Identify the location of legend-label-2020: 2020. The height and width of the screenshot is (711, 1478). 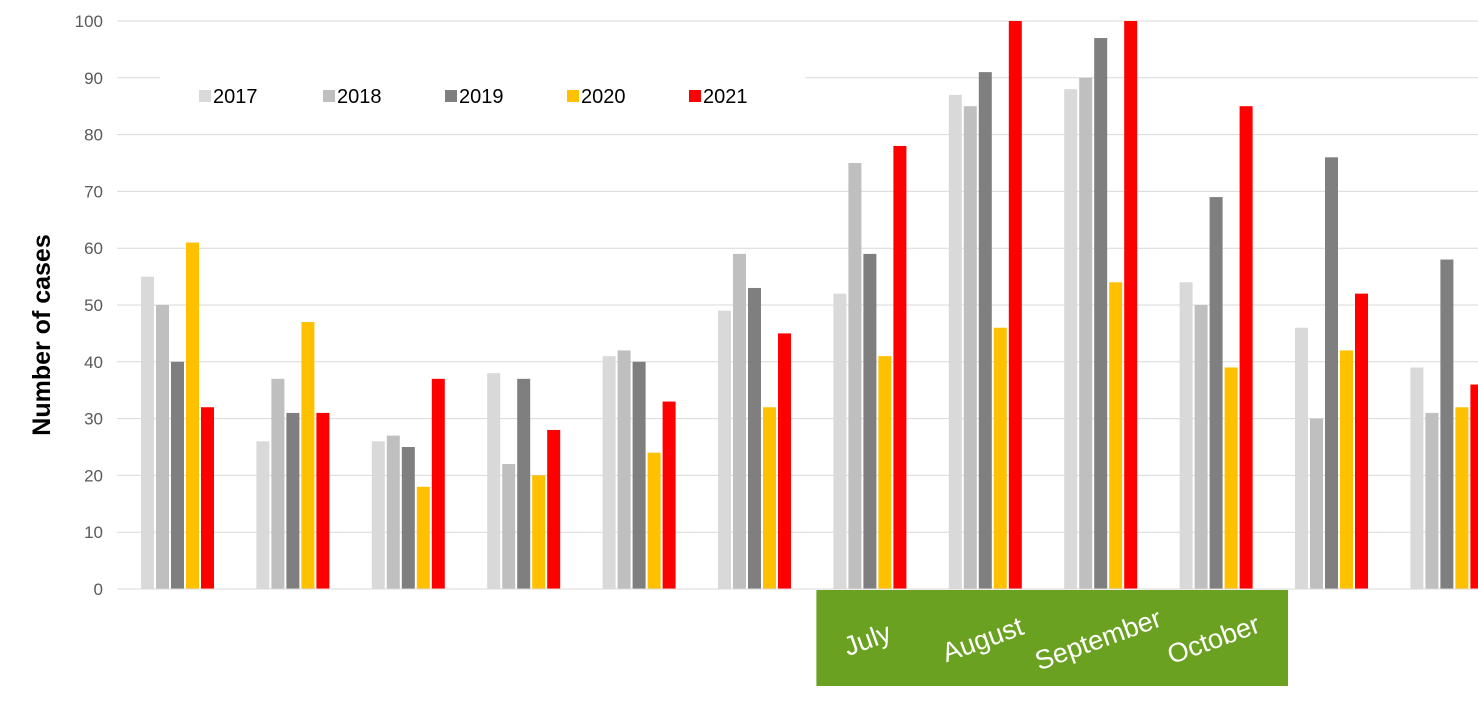
(603, 97).